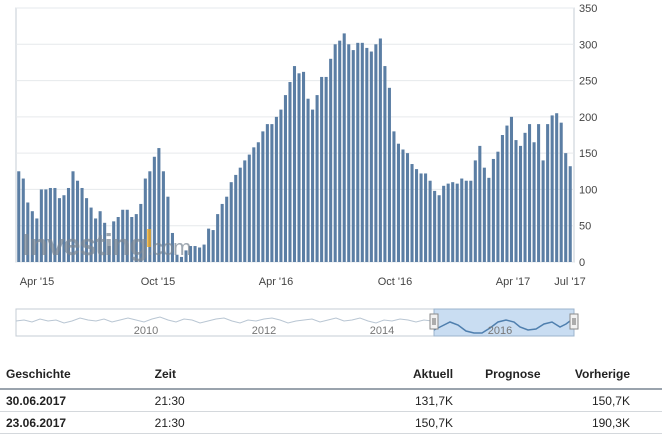 This screenshot has width=662, height=434. Describe the element at coordinates (77, 375) in the screenshot. I see `column-header-history: Geschichte` at that location.